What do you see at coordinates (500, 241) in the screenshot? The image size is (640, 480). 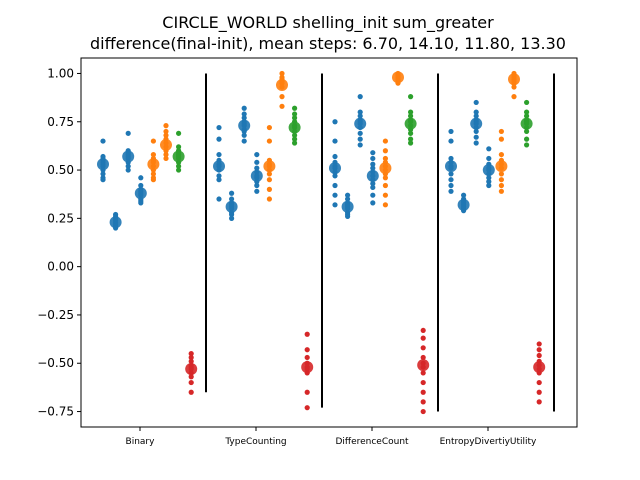 I see `group-entropydivertiyutility` at bounding box center [500, 241].